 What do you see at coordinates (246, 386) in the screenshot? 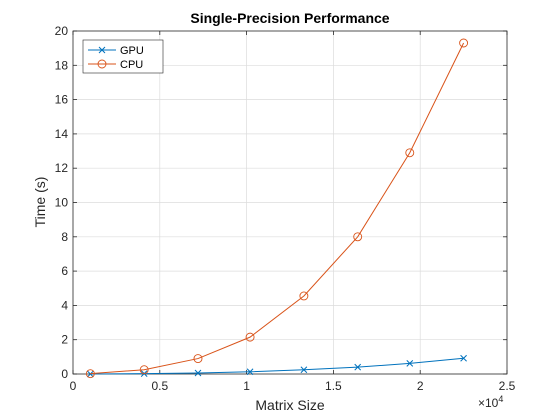
I see `x-tick-label: 1` at bounding box center [246, 386].